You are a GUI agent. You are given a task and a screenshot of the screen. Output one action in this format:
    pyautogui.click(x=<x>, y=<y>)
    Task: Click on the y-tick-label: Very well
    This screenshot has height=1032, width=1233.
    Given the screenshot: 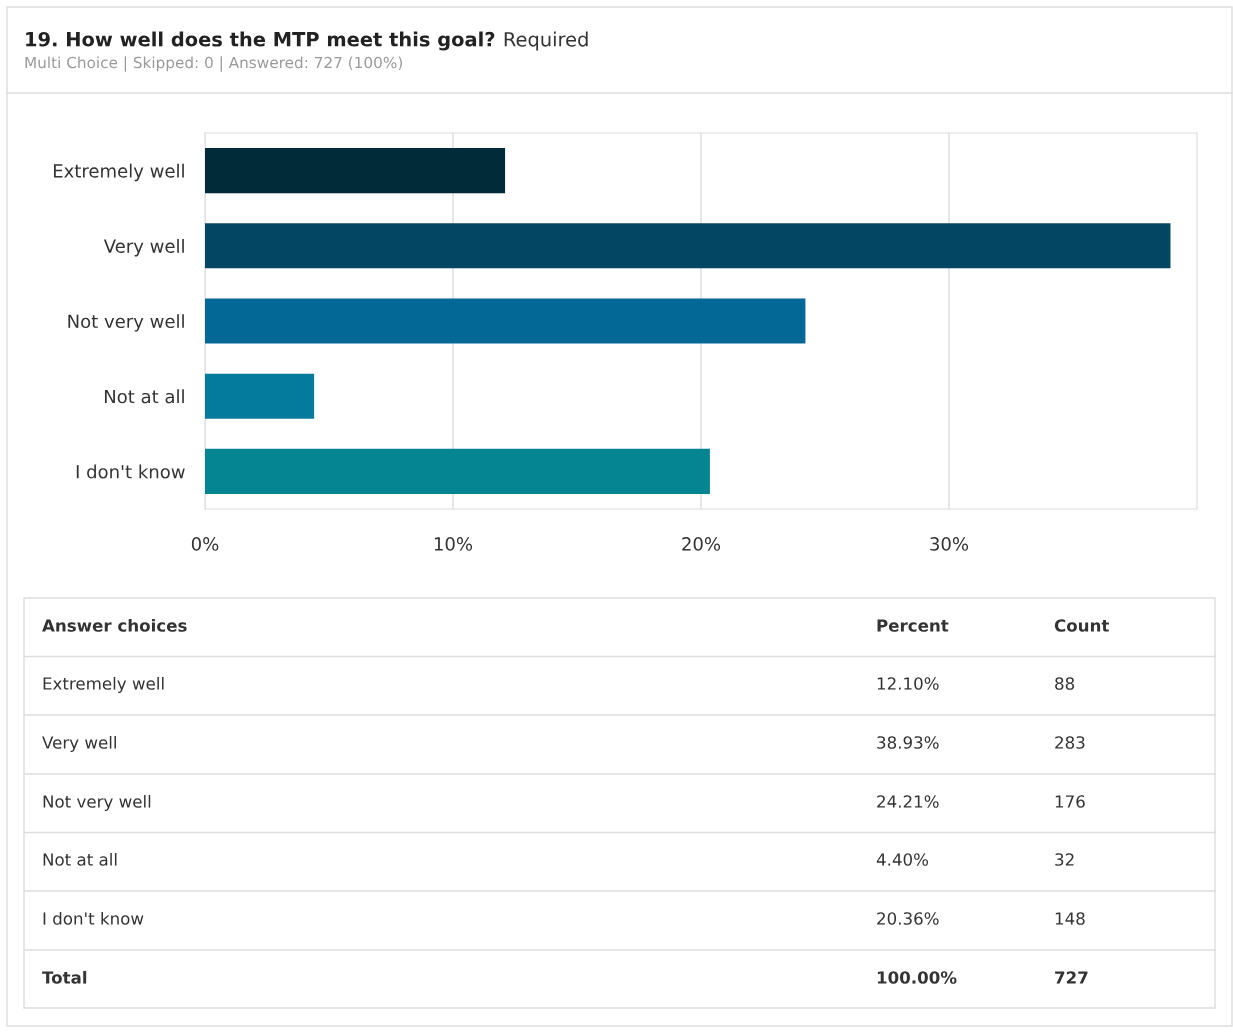 What is the action you would take?
    pyautogui.click(x=143, y=247)
    